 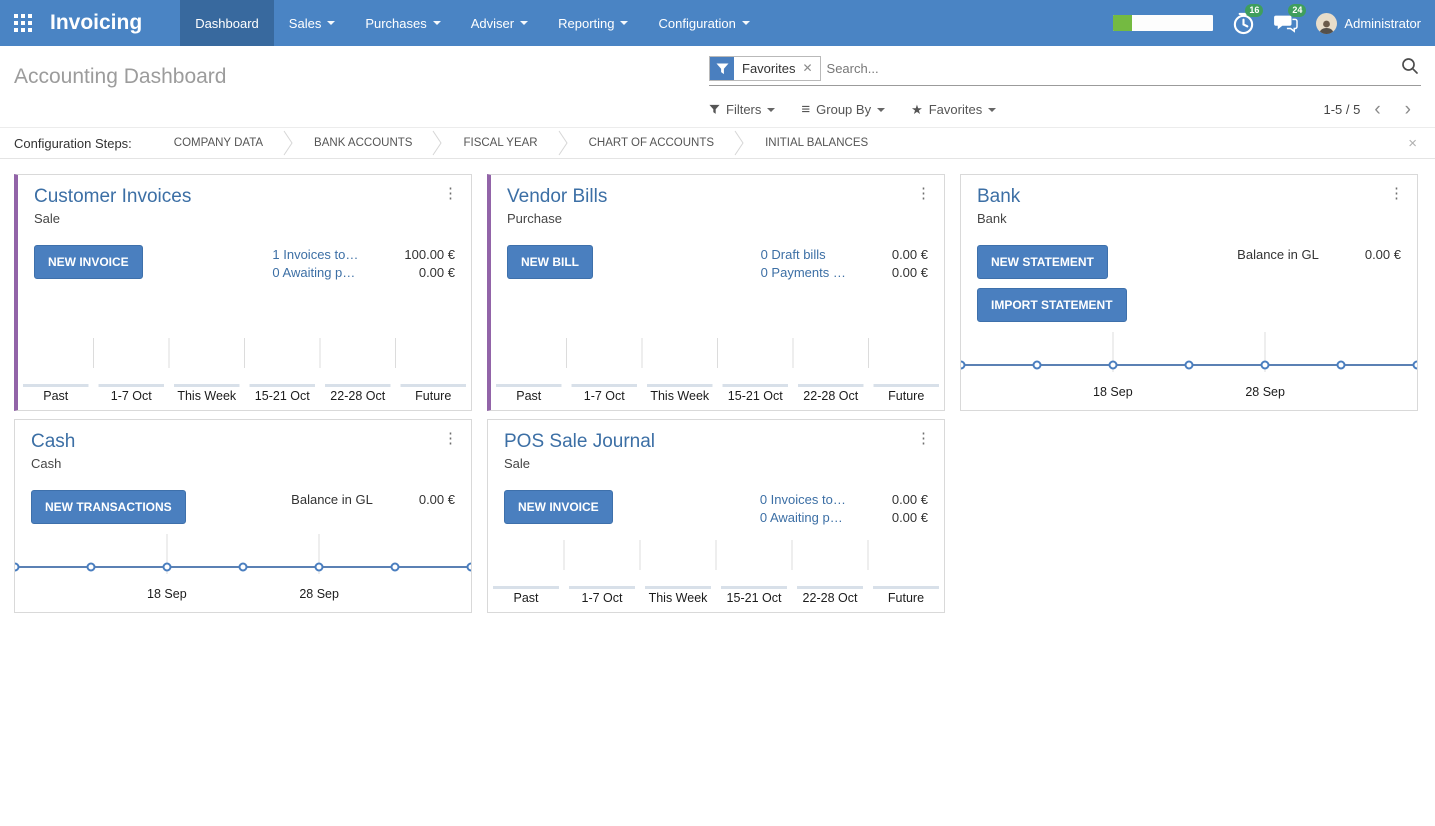 I want to click on messages-chat-icon: 24, so click(x=1290, y=20).